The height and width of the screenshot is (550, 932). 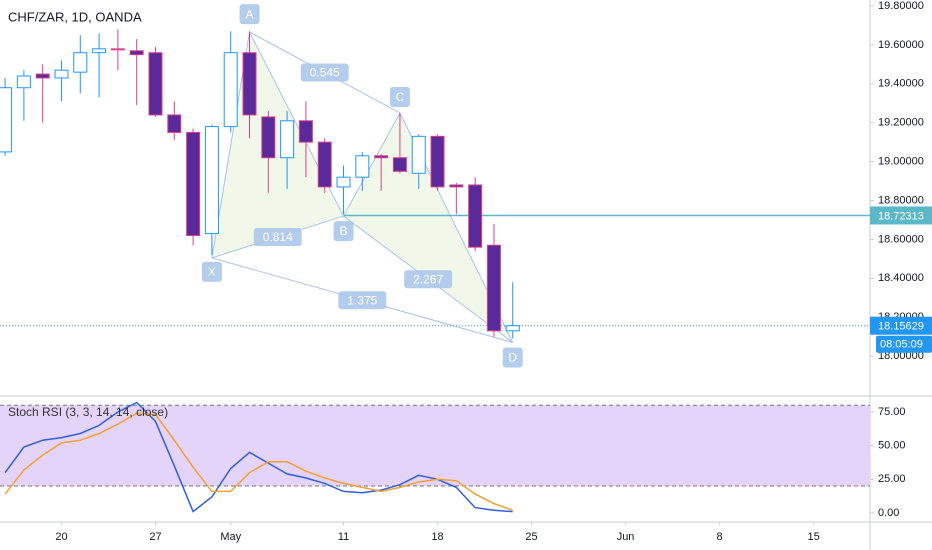 I want to click on x-tick-label: 20, so click(x=61, y=537).